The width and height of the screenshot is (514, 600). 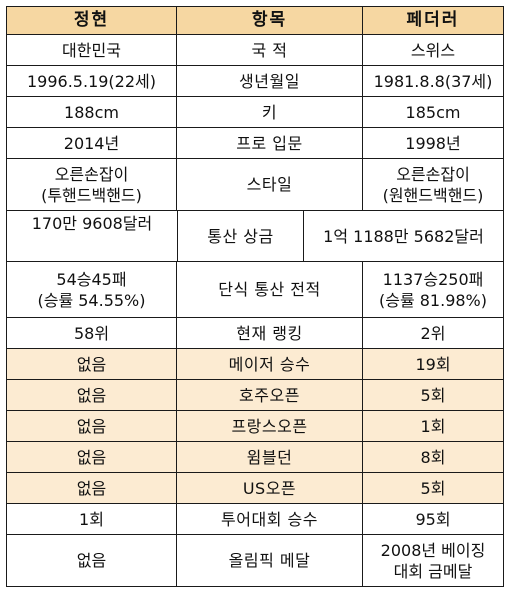 What do you see at coordinates (91, 81) in the screenshot?
I see `chung-value: 1996.5.19(22세)` at bounding box center [91, 81].